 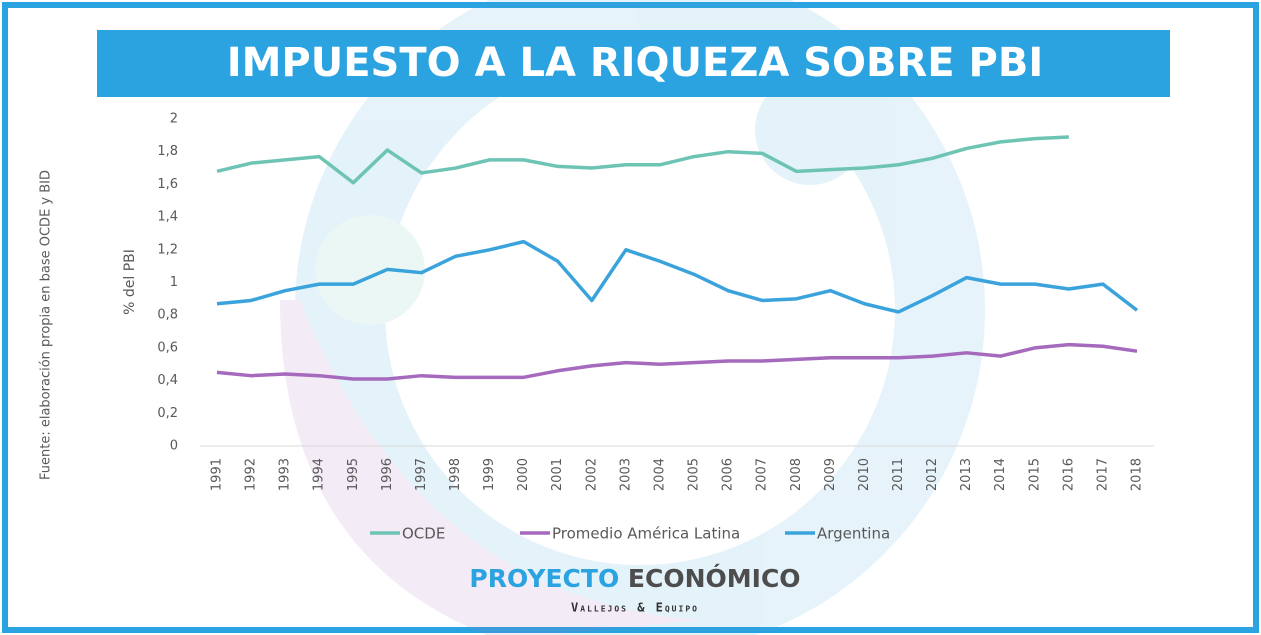 I want to click on logo-tagline: Vallejos & Equipo, so click(x=635, y=608).